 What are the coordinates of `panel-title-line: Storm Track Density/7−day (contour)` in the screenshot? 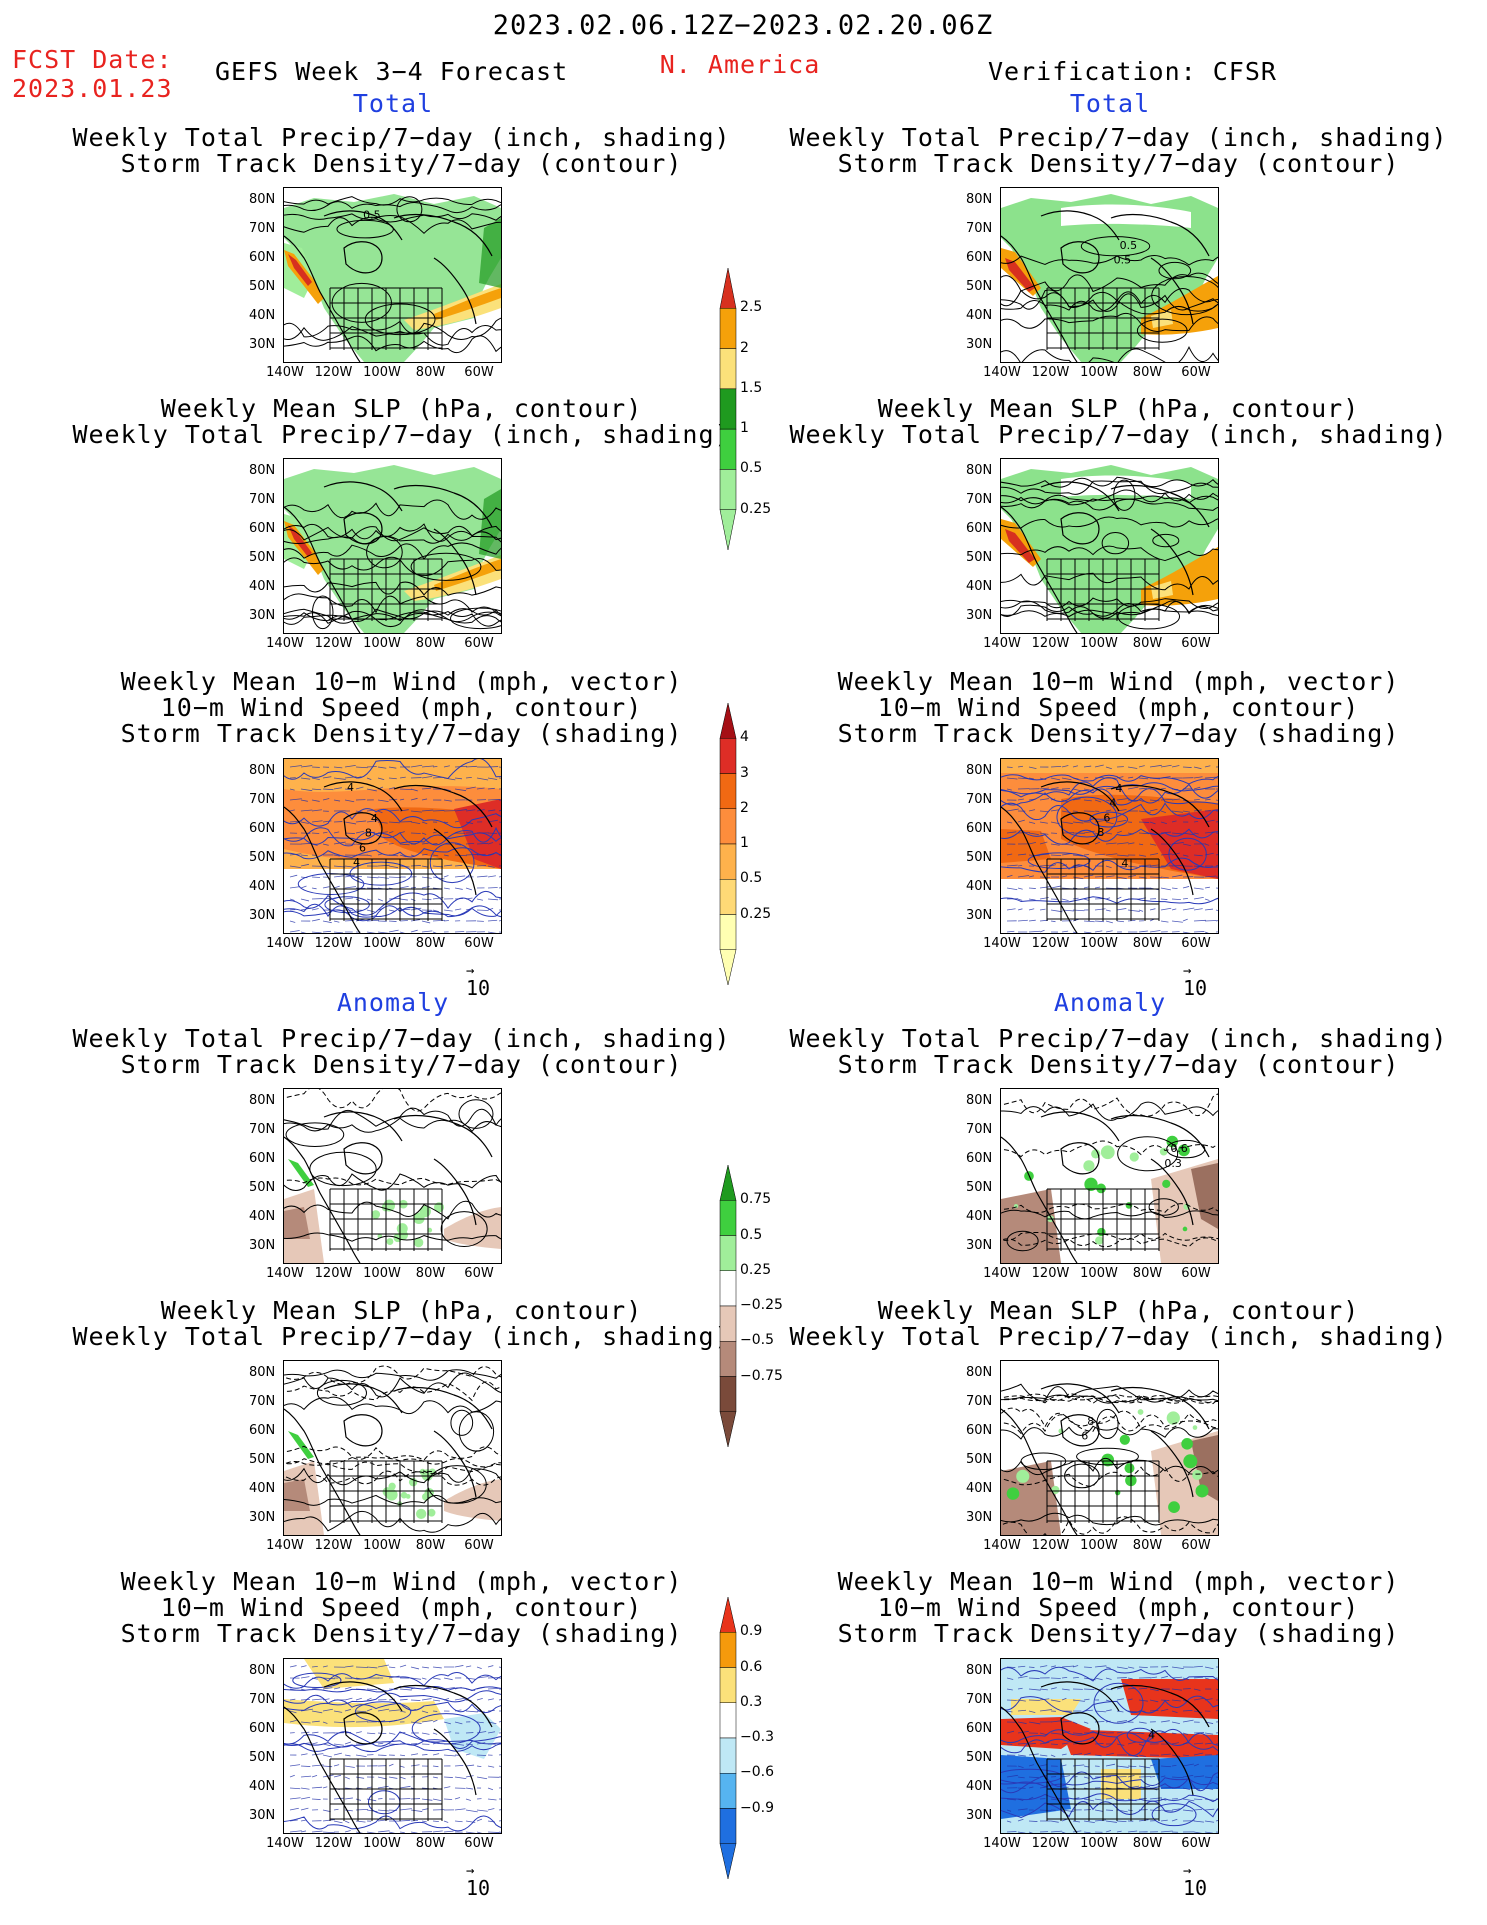 It's located at (401, 163).